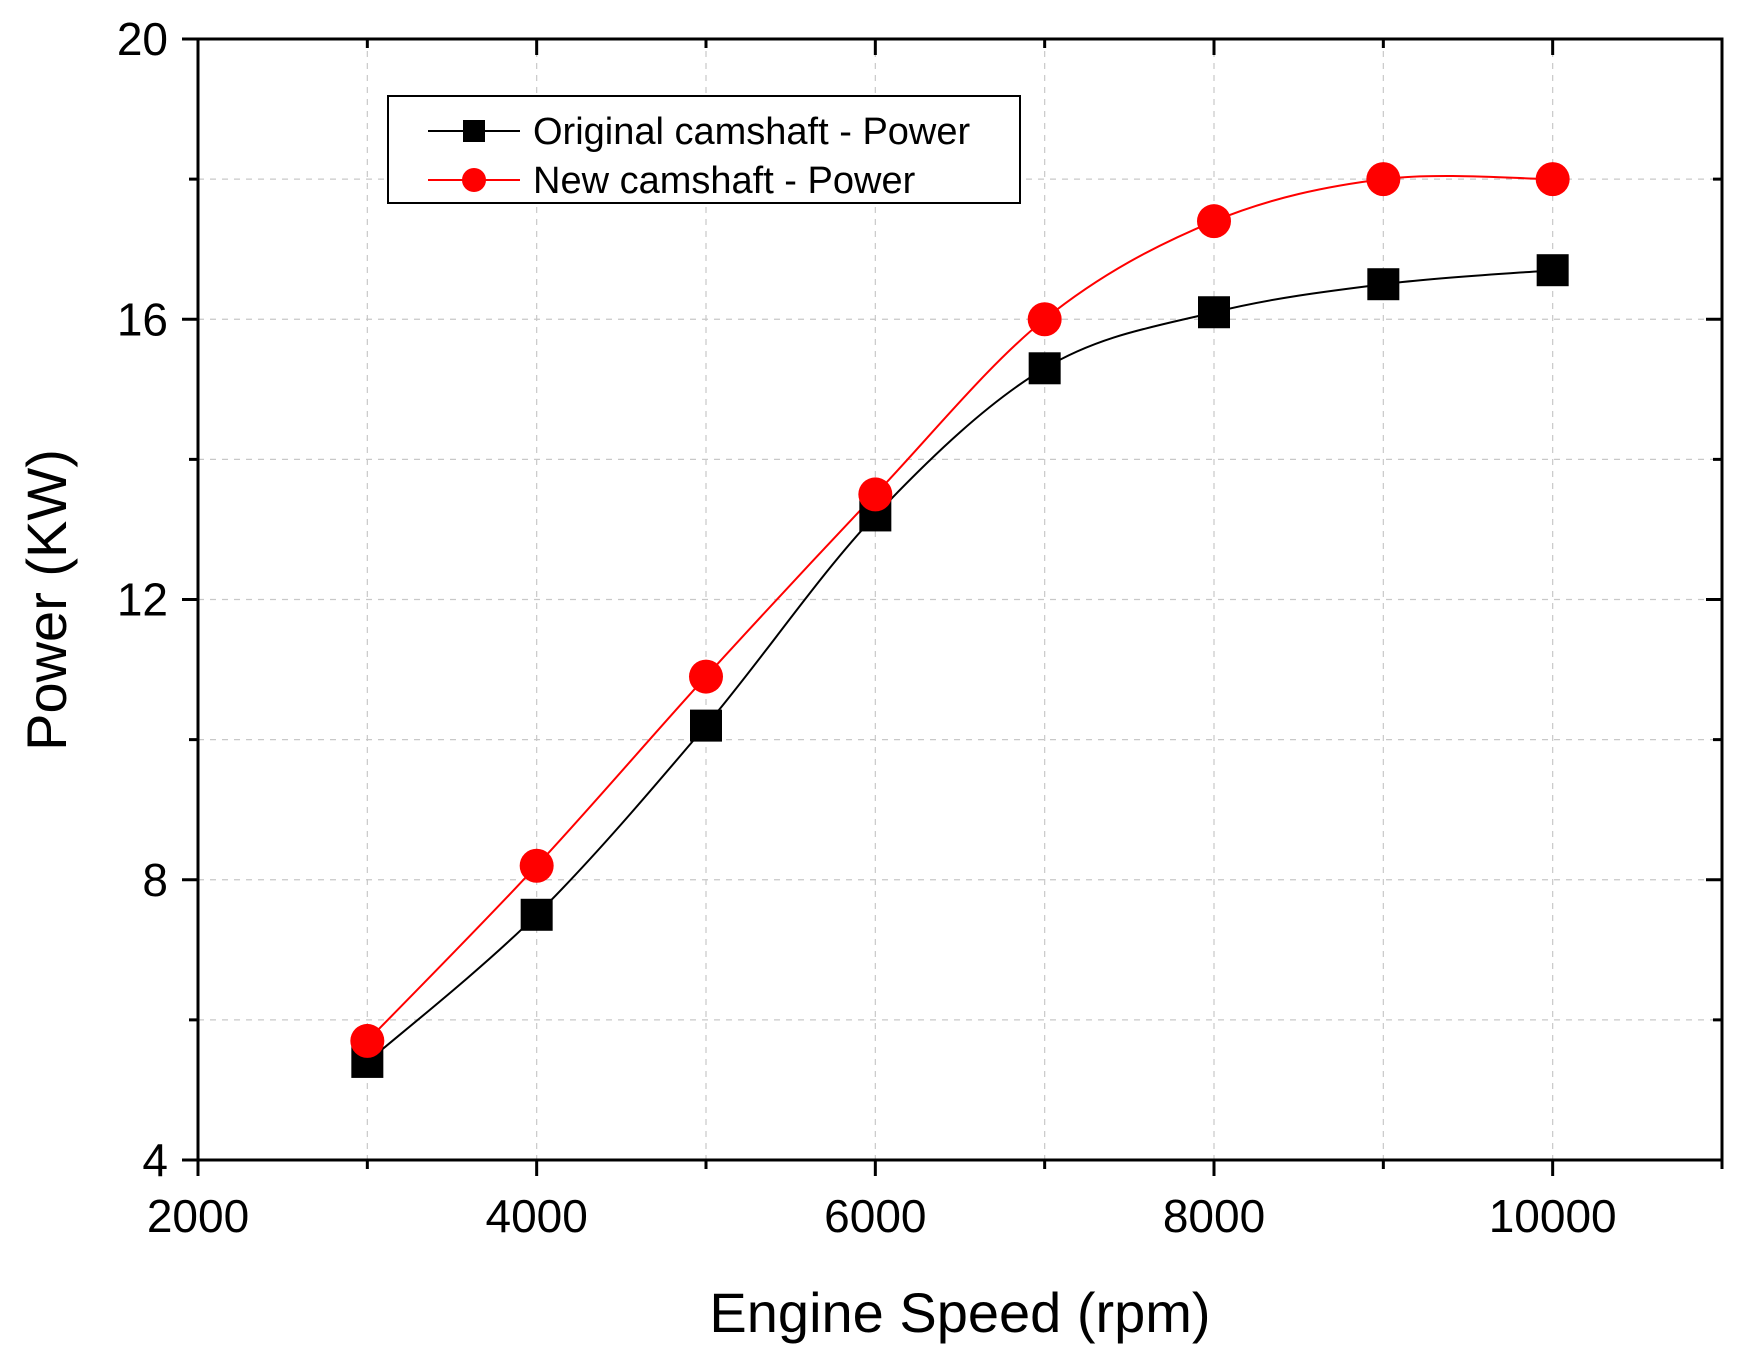 The width and height of the screenshot is (1740, 1356). I want to click on legend-marker-new, so click(474, 180).